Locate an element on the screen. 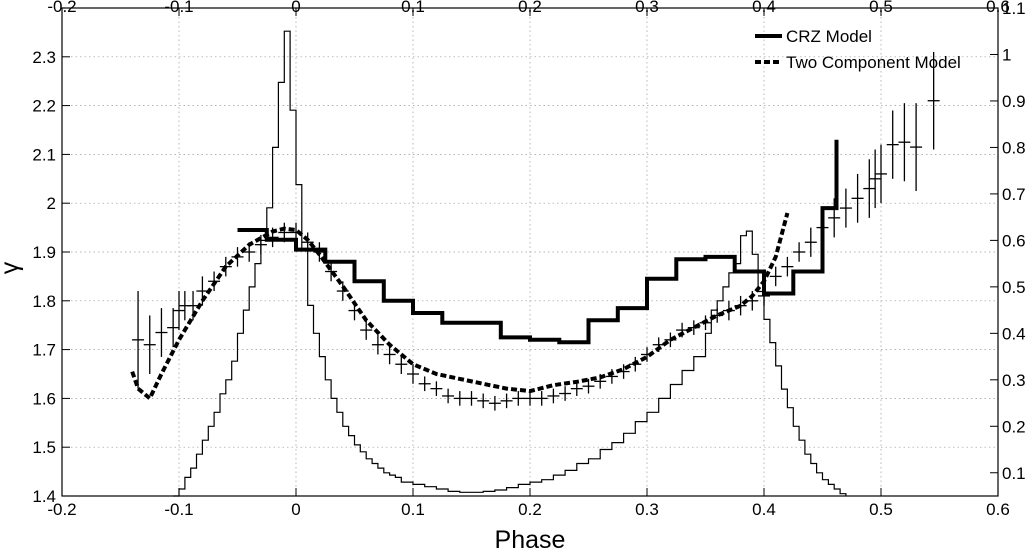 This screenshot has width=1036, height=550. y2-tick-label: 0.3 is located at coordinates (1014, 380).